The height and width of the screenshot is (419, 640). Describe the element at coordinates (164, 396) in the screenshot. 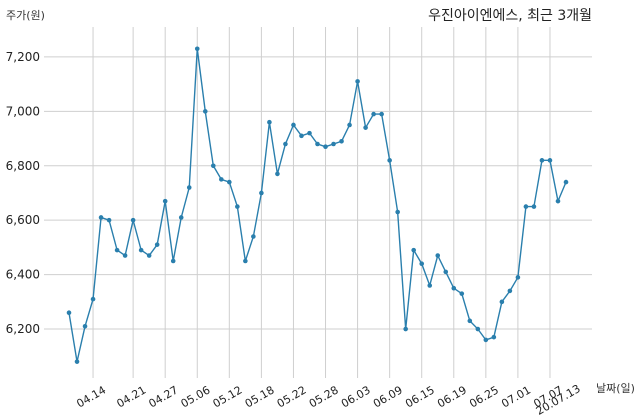

I see `x-tick-label: 04.27` at that location.